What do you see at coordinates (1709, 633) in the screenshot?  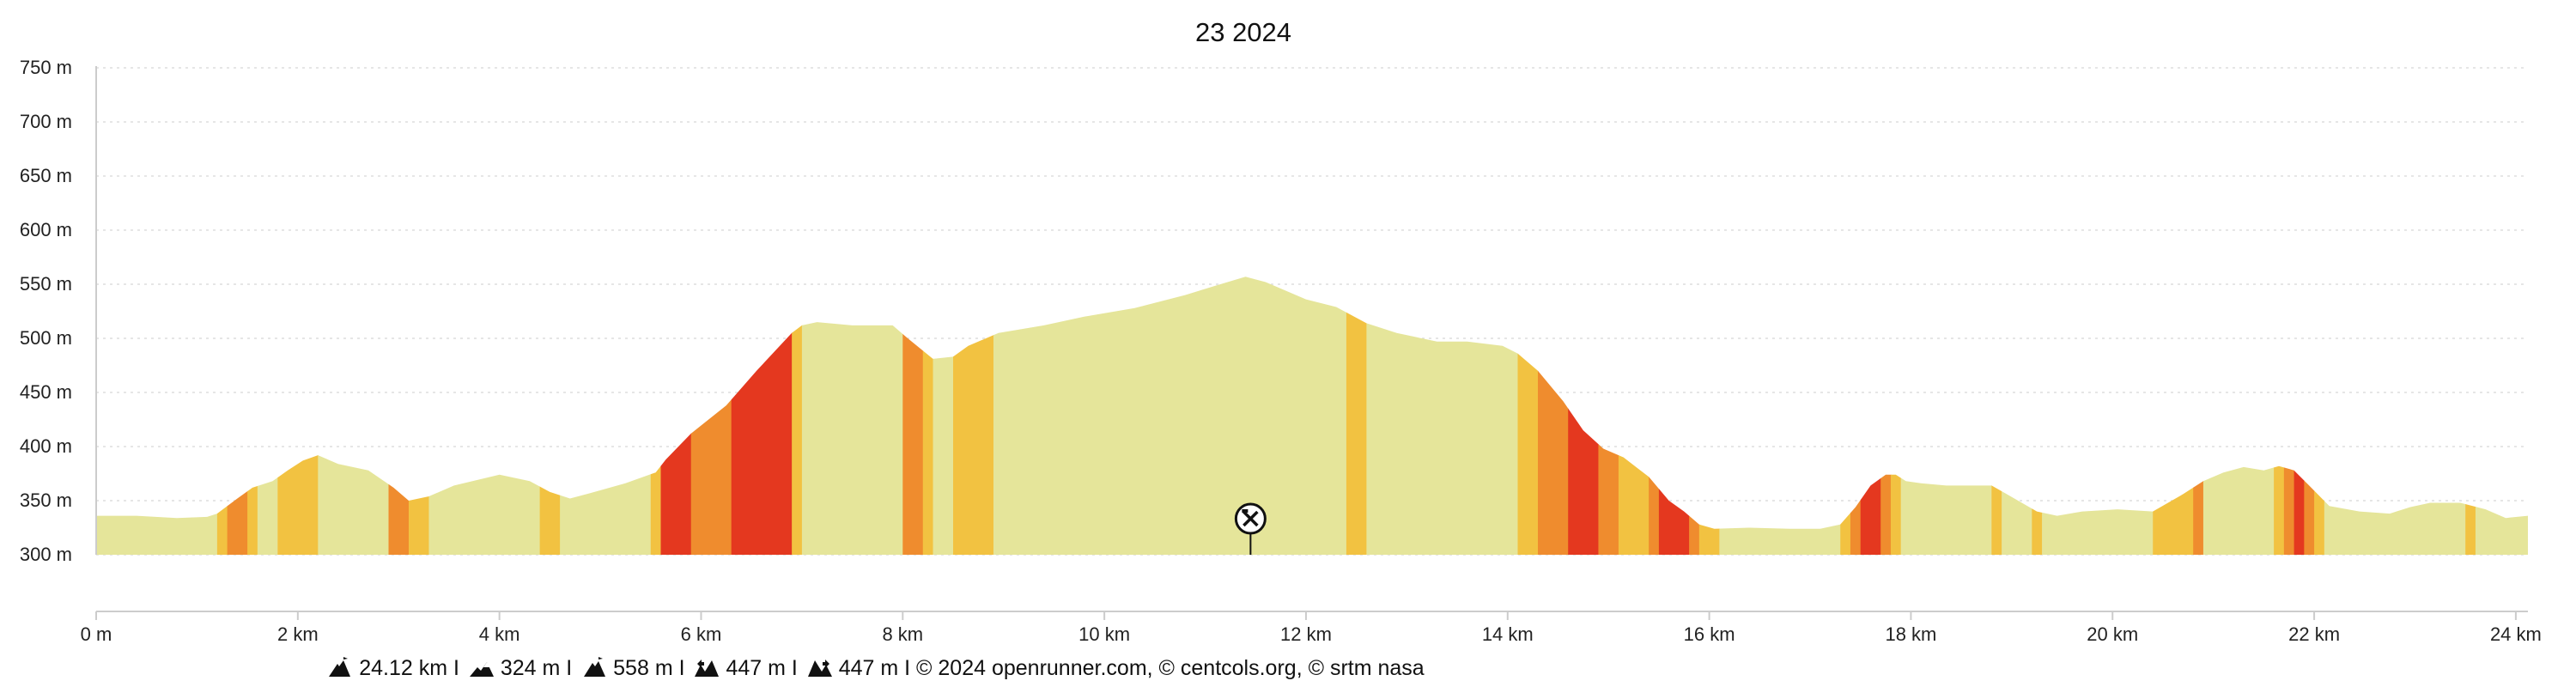 I see `x-tick-label: 16 km` at bounding box center [1709, 633].